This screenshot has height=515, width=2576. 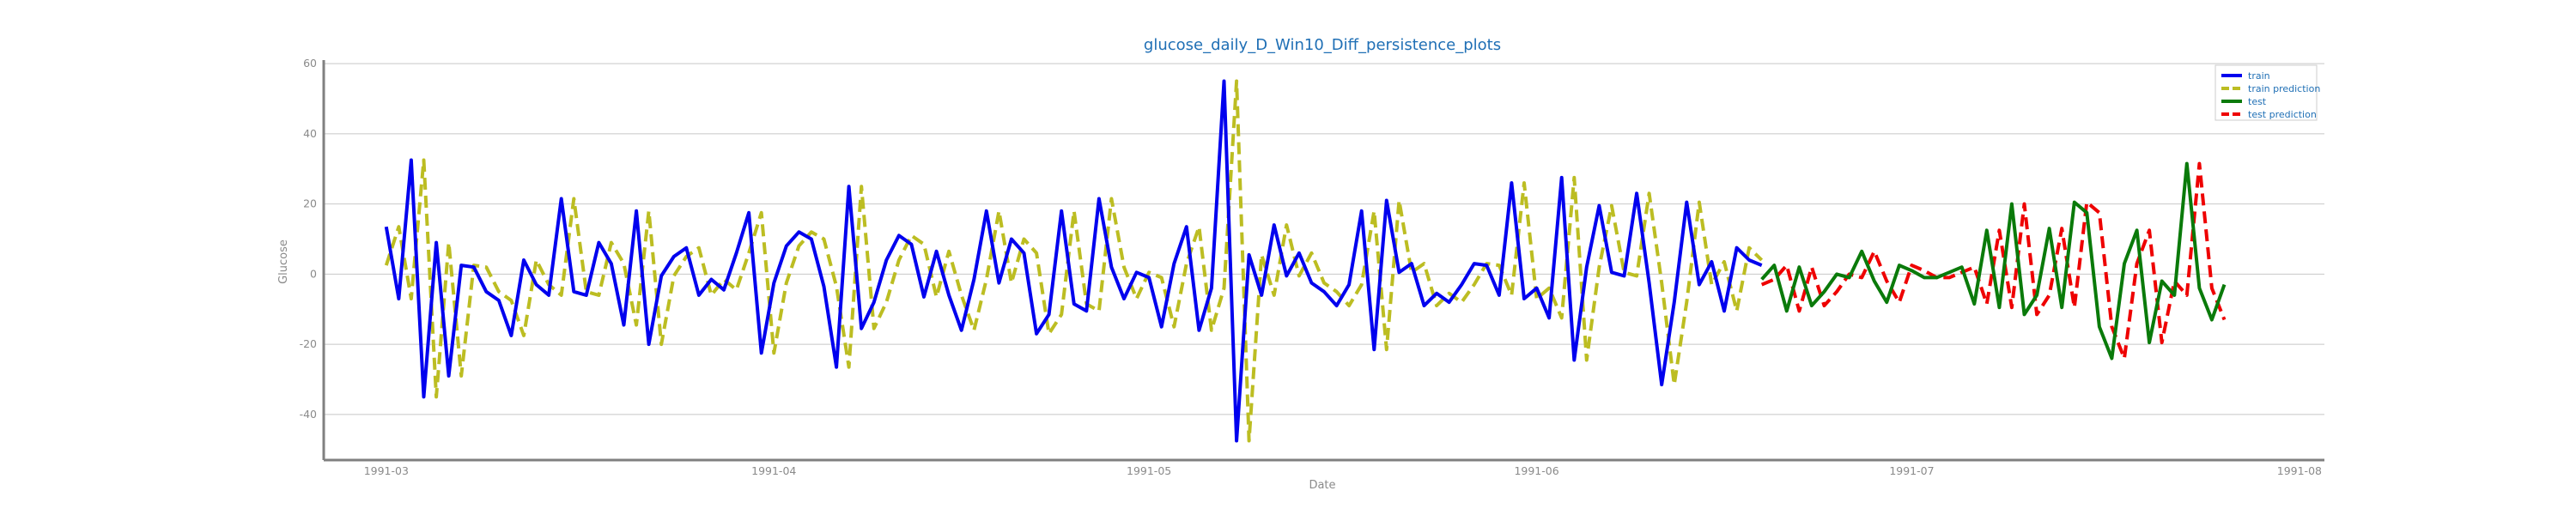 I want to click on y-tick-label: -20, so click(x=308, y=343).